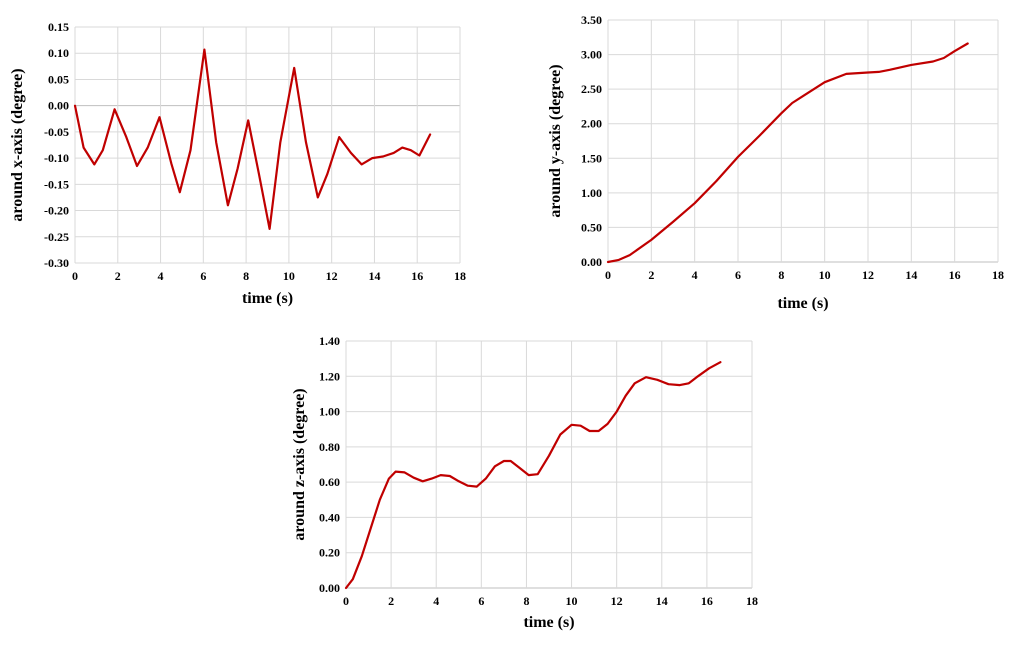 The image size is (1020, 664). I want to click on y-tick-label: 1.20, so click(329, 376).